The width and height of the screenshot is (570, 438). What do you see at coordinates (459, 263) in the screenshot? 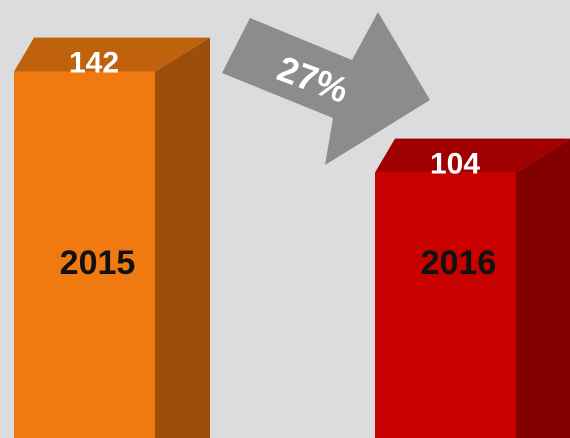
I see `category-label: 2016` at bounding box center [459, 263].